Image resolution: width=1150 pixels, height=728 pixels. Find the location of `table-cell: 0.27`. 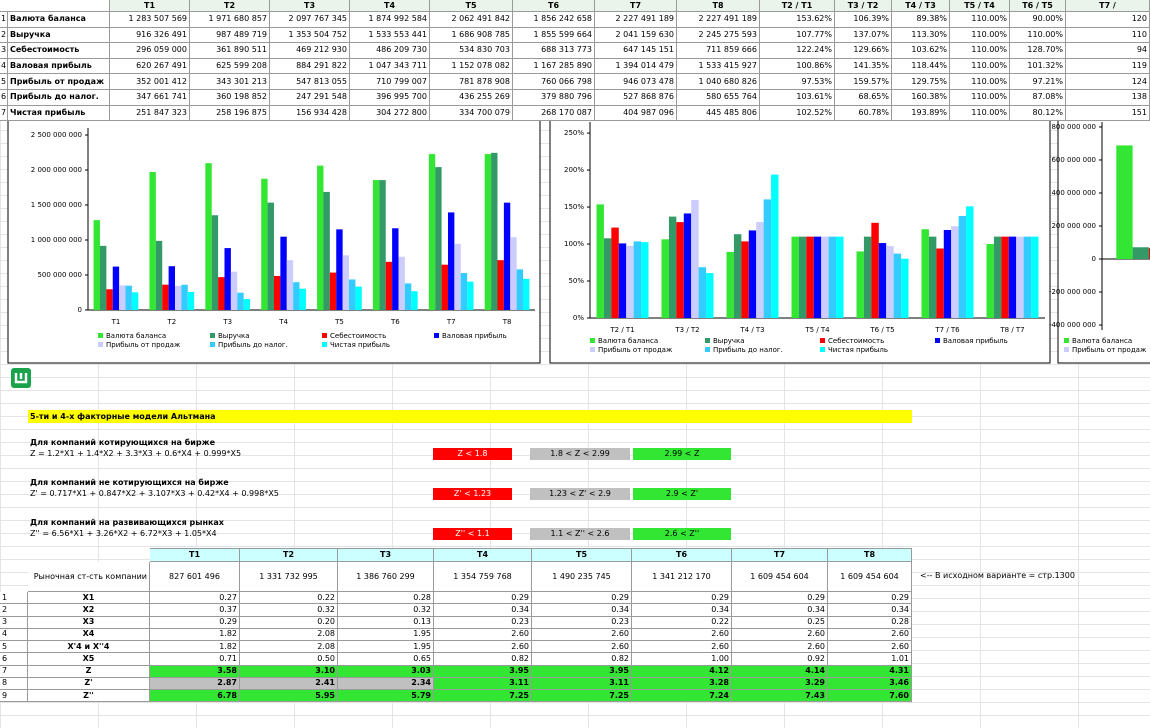

table-cell: 0.27 is located at coordinates (195, 598).